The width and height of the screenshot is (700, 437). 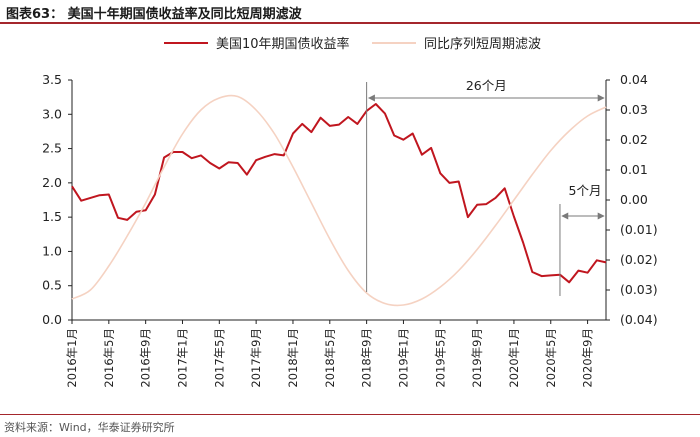 What do you see at coordinates (52, 148) in the screenshot?
I see `y-left-tick-label: 2.5` at bounding box center [52, 148].